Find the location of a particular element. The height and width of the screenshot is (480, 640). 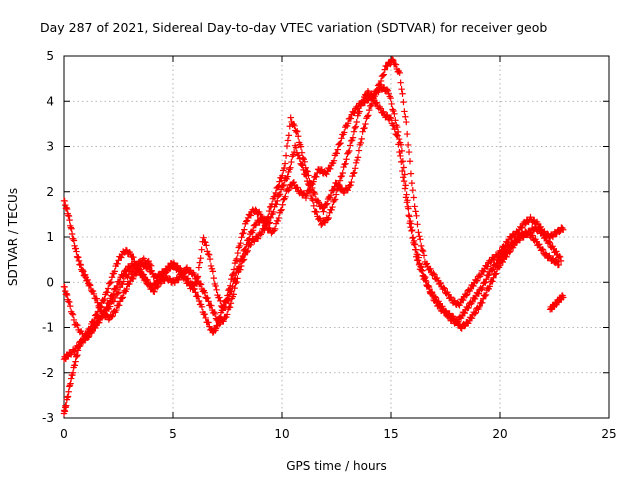

y-tick-label: -2 is located at coordinates (48, 373).